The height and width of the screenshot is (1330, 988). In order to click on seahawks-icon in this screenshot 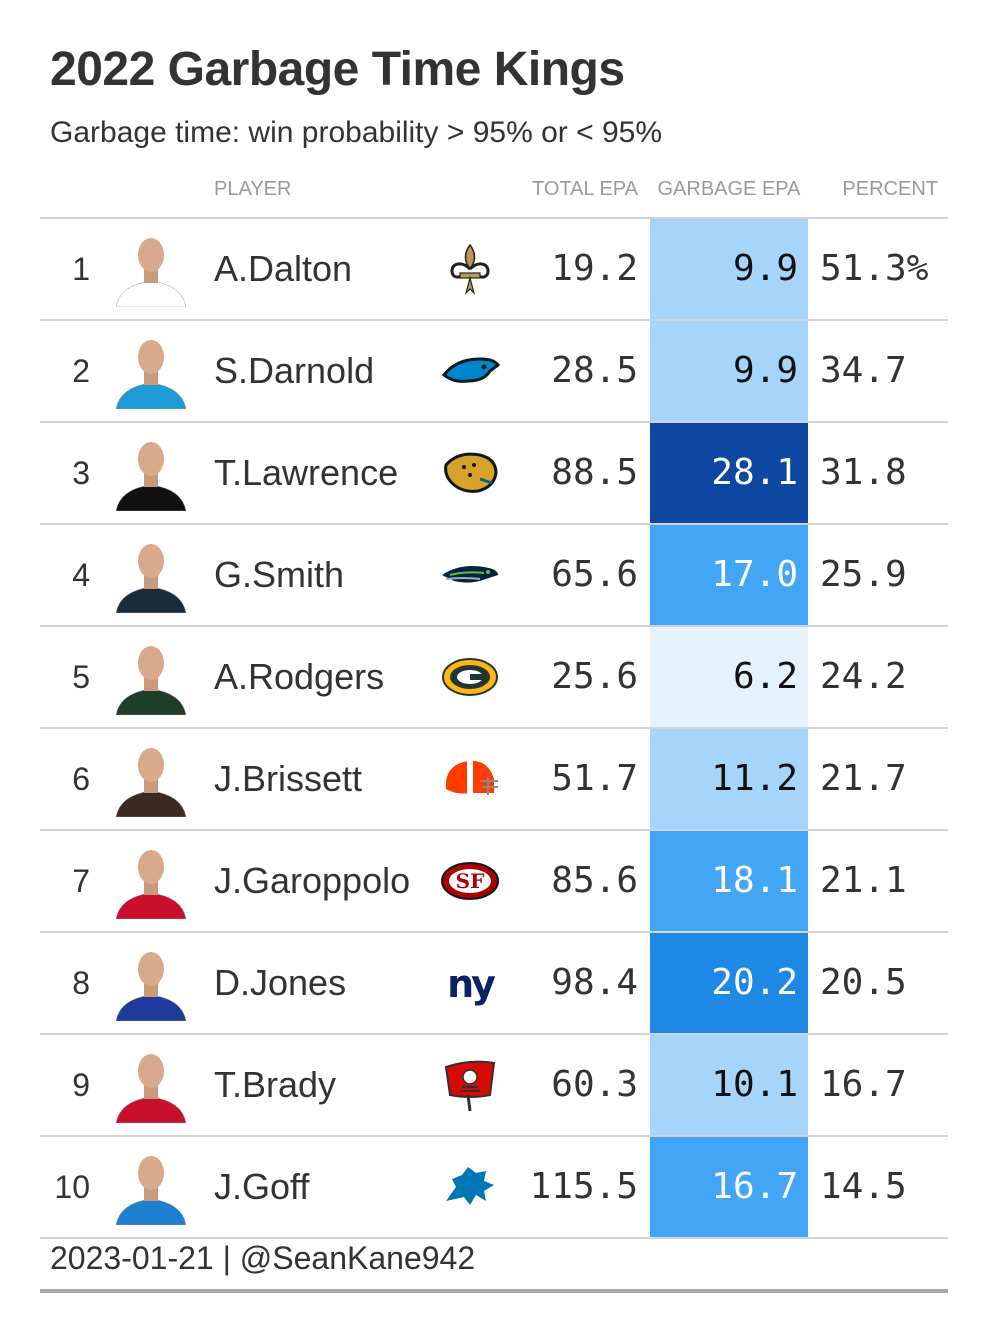, I will do `click(470, 575)`.